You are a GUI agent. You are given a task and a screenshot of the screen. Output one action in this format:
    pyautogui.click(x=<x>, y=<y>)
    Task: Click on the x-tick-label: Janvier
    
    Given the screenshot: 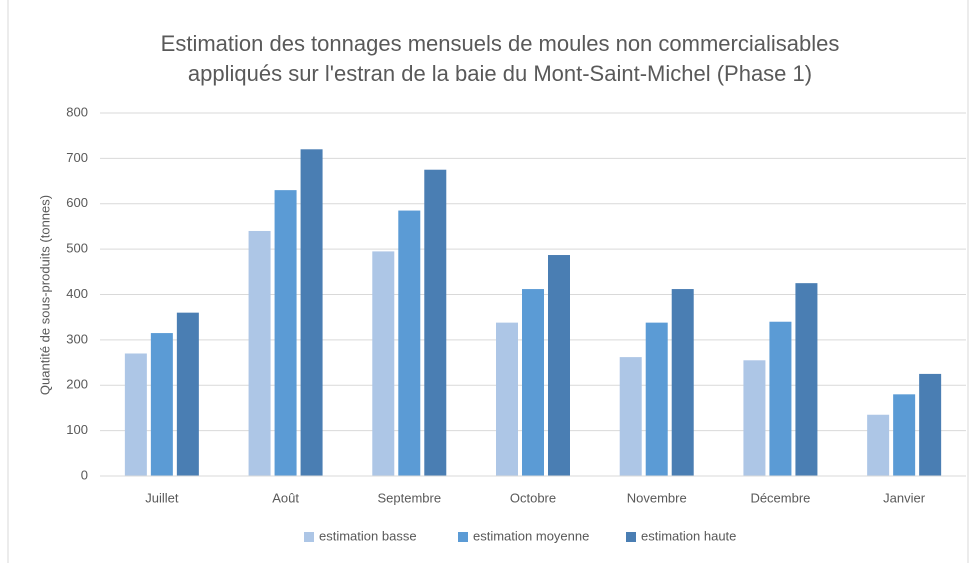 What is the action you would take?
    pyautogui.click(x=904, y=497)
    